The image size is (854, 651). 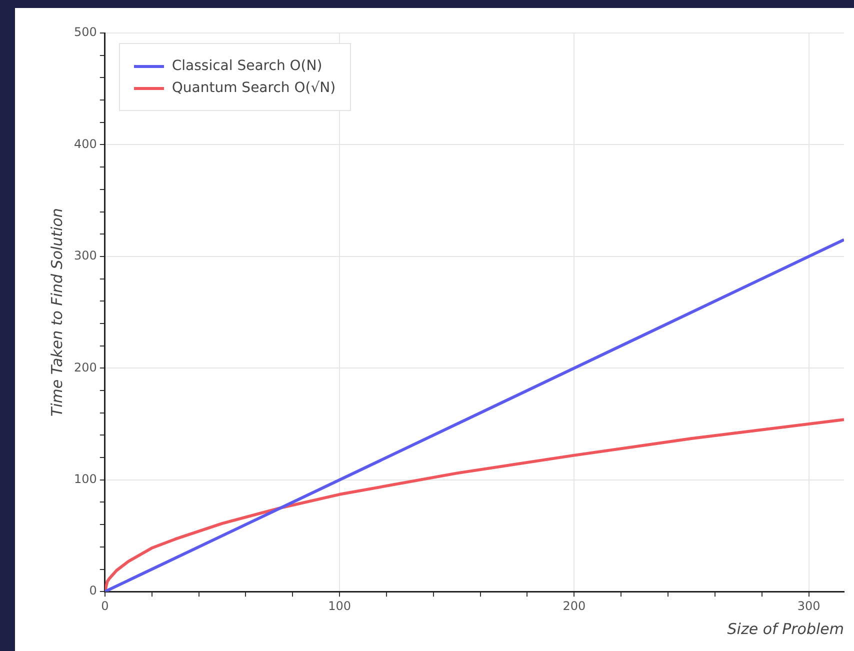 What do you see at coordinates (85, 367) in the screenshot?
I see `y-tick-label: 200` at bounding box center [85, 367].